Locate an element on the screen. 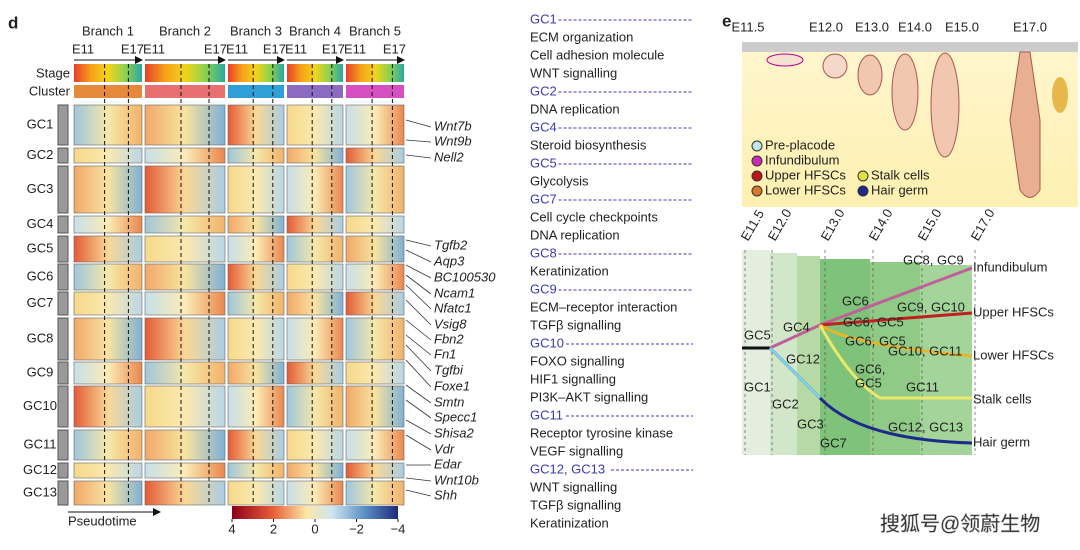  gene-label: Vsig8 is located at coordinates (450, 323).